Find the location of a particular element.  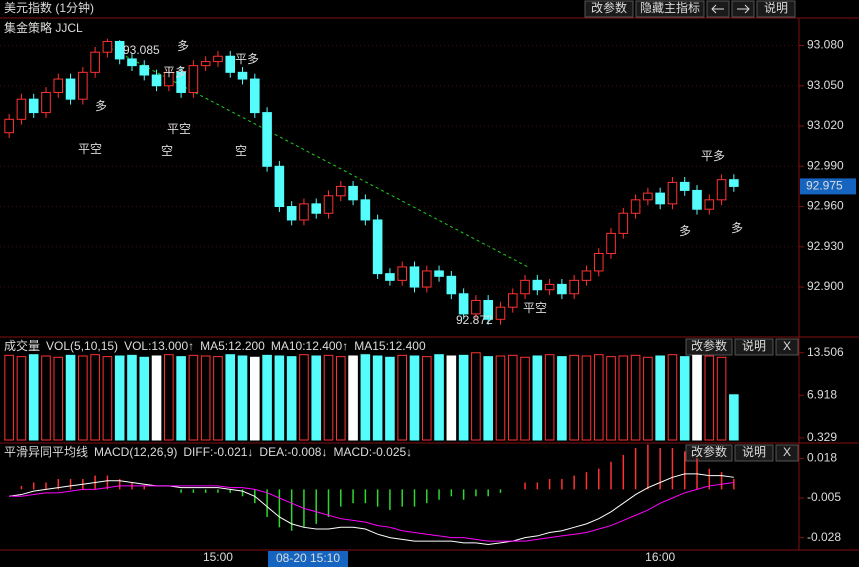

y-tick-label: 93.080 is located at coordinates (825, 45).